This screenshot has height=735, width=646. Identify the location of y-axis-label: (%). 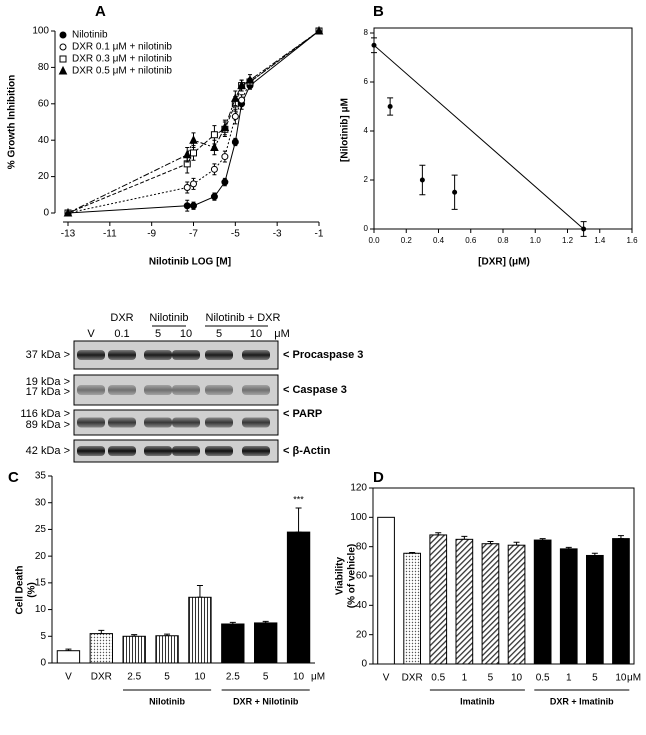
(32, 590).